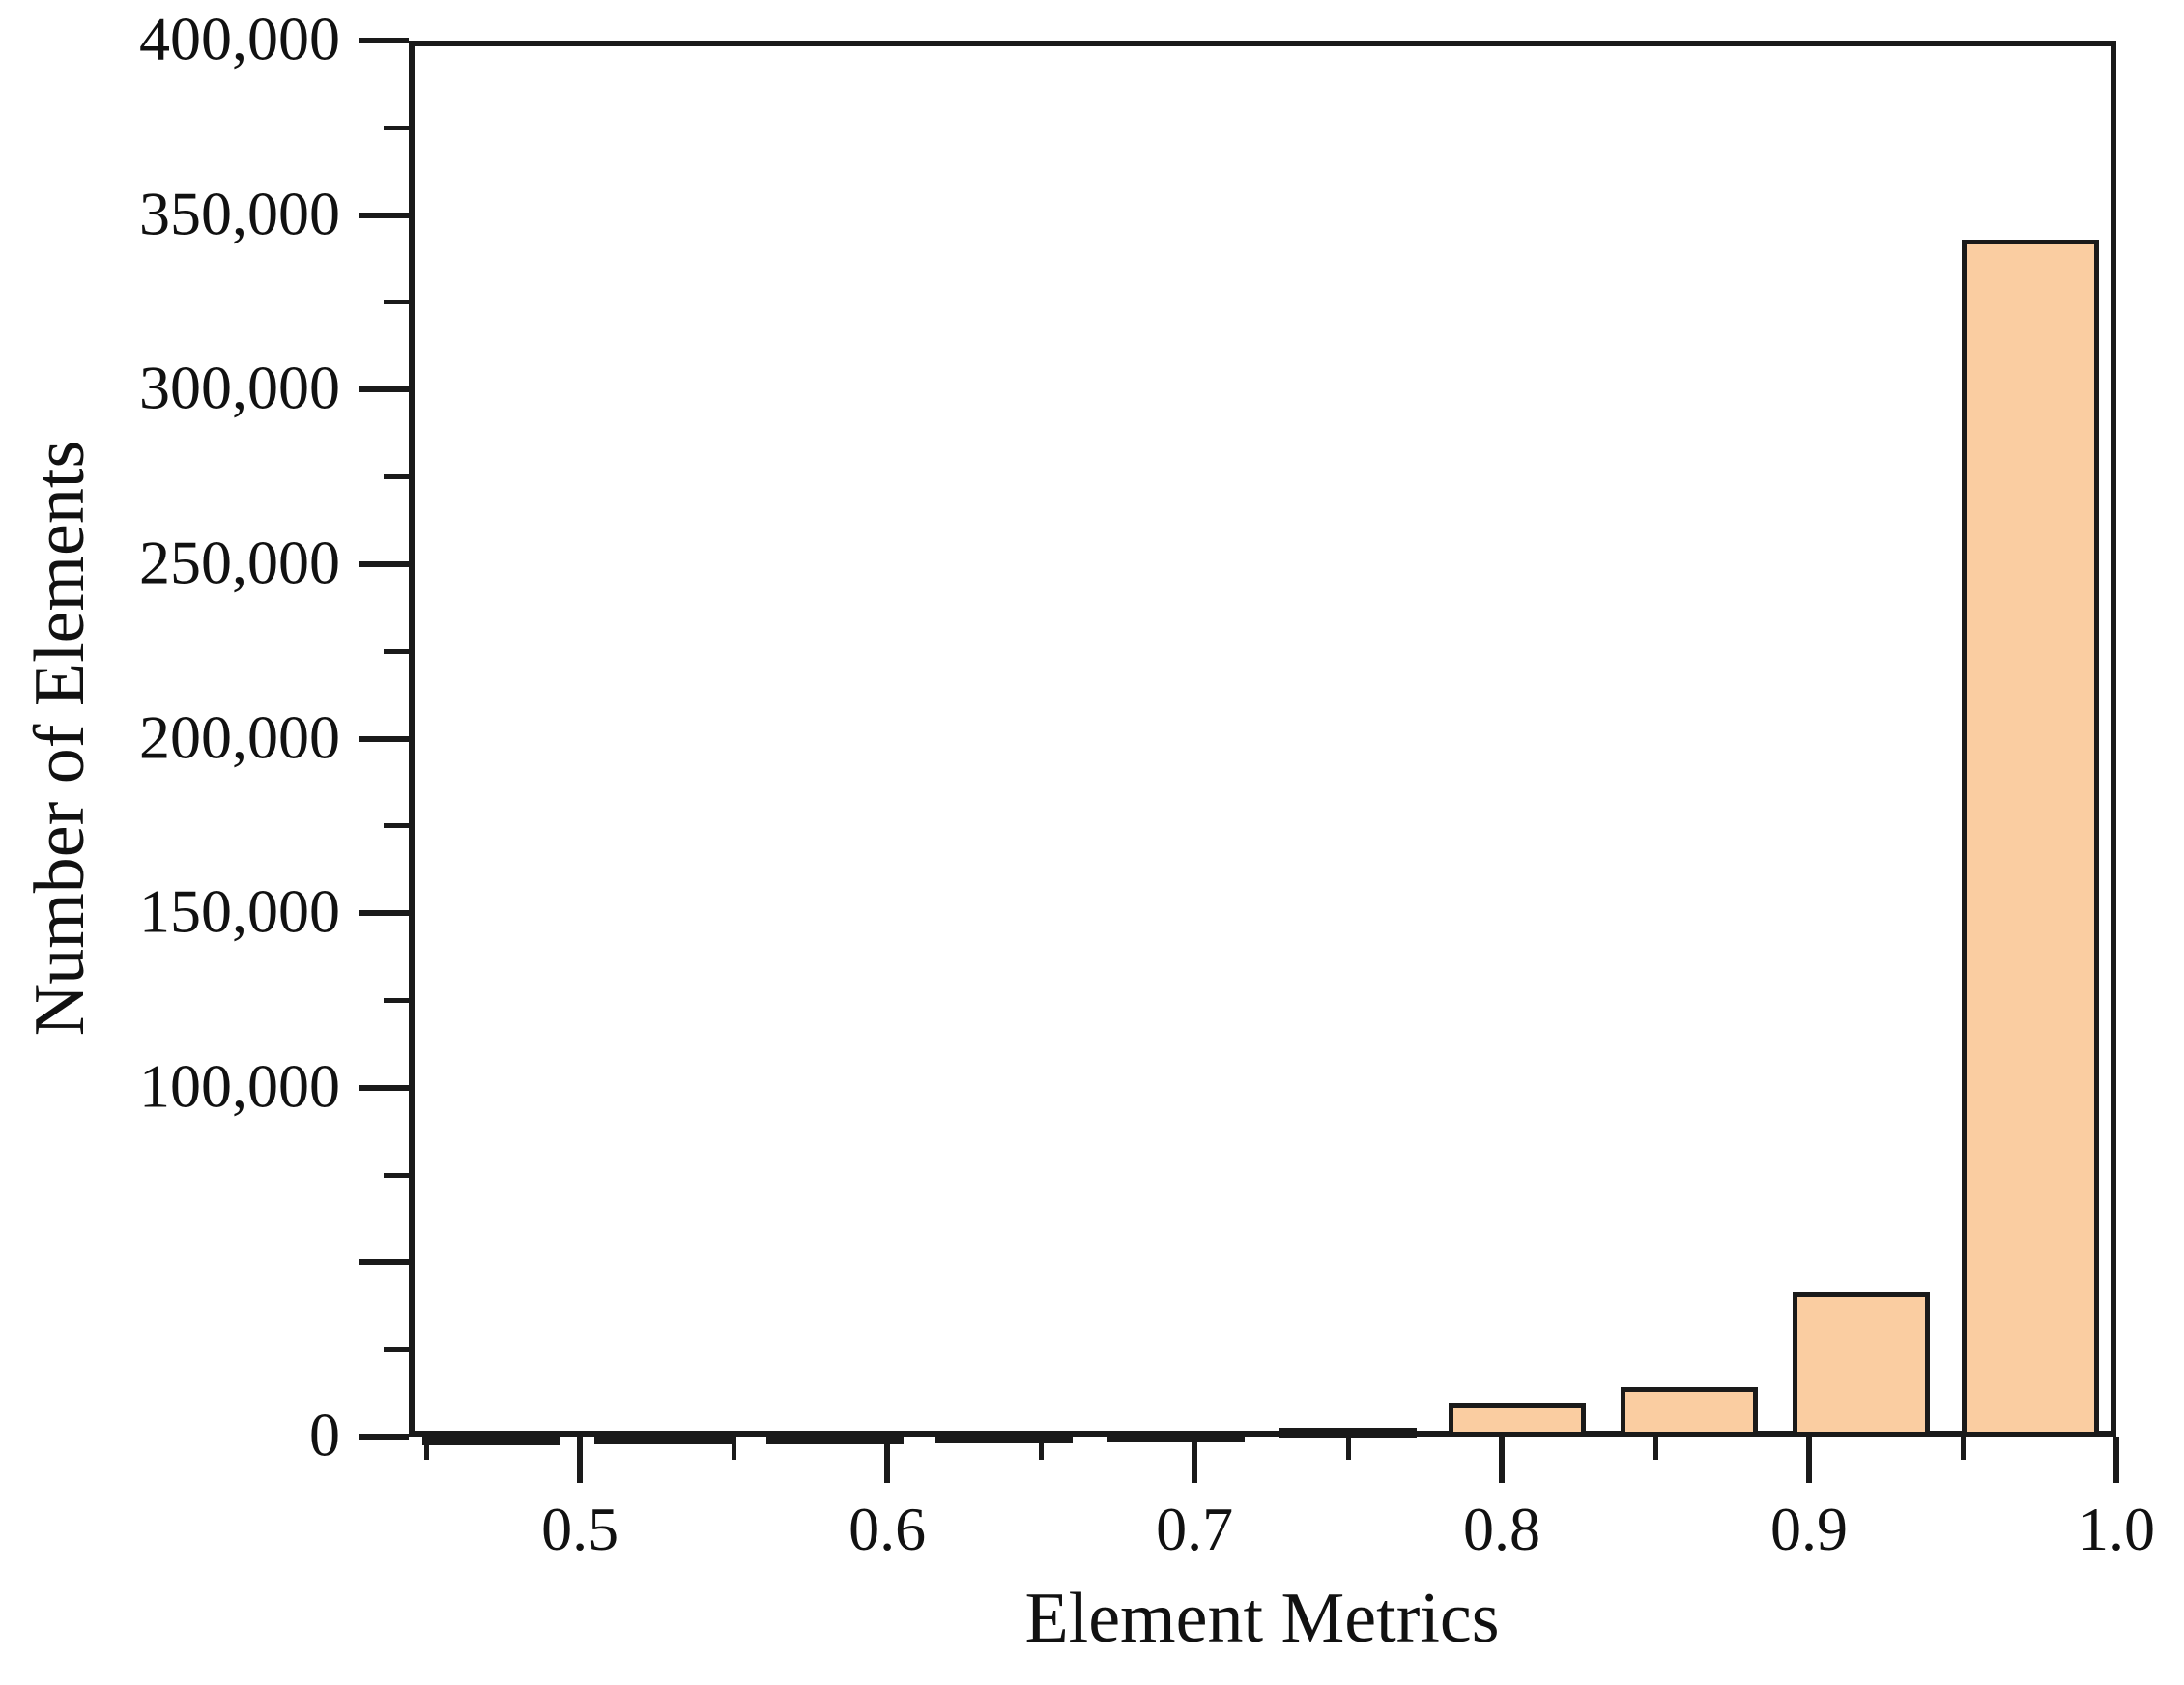 This screenshot has width=2184, height=1685. Describe the element at coordinates (240, 214) in the screenshot. I see `y-tick-label: 350,000` at that location.